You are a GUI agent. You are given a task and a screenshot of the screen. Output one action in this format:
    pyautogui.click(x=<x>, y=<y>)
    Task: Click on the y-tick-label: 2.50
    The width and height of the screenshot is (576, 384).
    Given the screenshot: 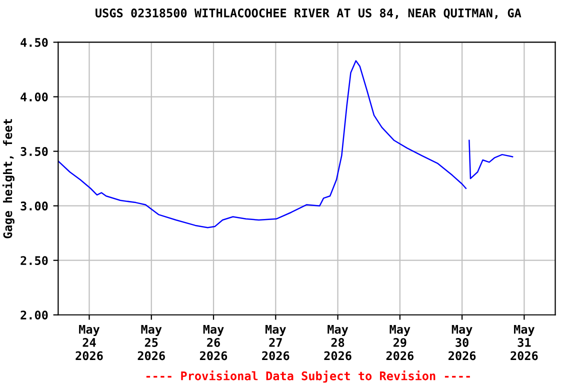 What is the action you would take?
    pyautogui.click(x=34, y=261)
    